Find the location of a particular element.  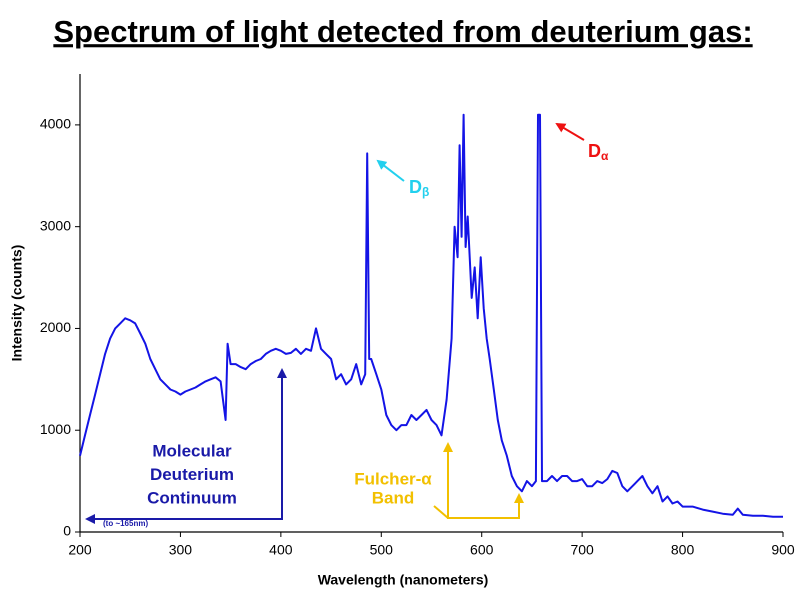

continuum-note: (to ~165nm) is located at coordinates (125, 523).